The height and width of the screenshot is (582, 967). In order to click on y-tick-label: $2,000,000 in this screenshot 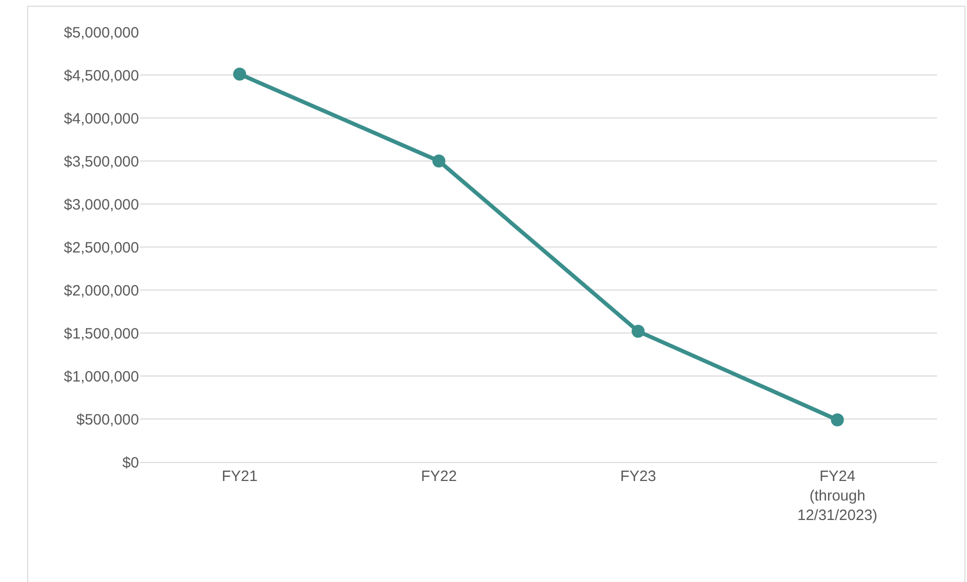, I will do `click(101, 291)`.